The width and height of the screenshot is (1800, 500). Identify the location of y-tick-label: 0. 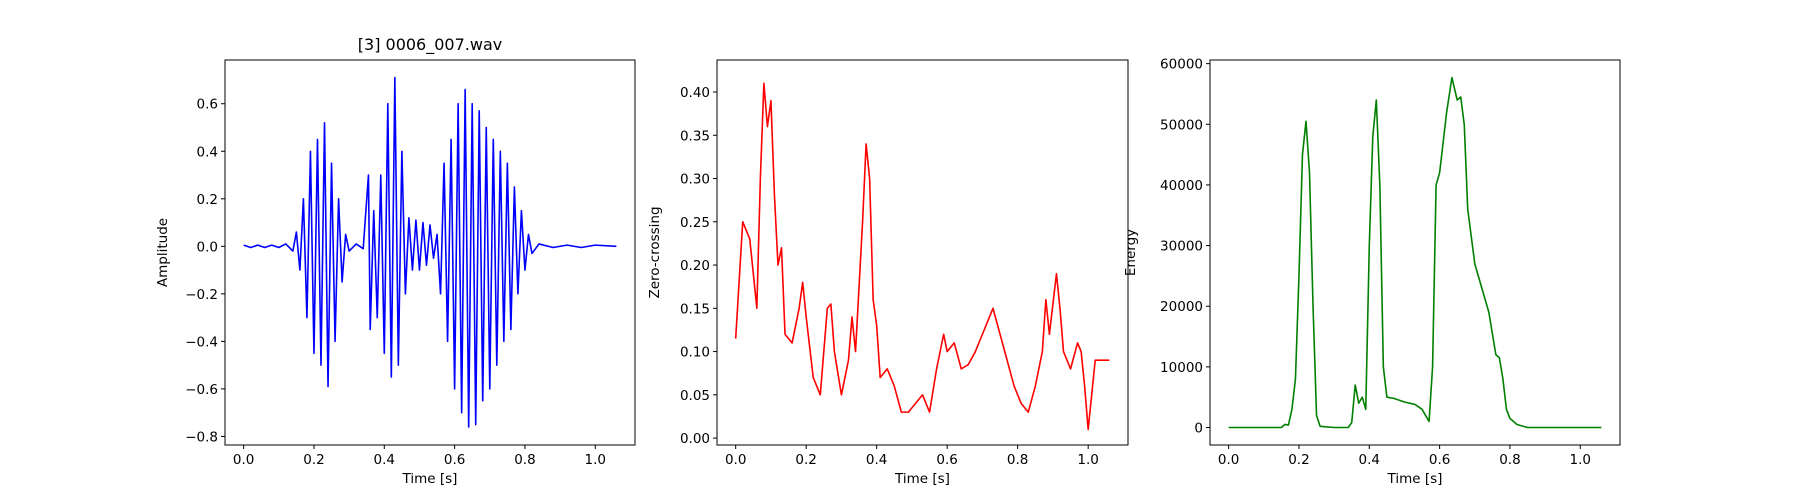
(1198, 429).